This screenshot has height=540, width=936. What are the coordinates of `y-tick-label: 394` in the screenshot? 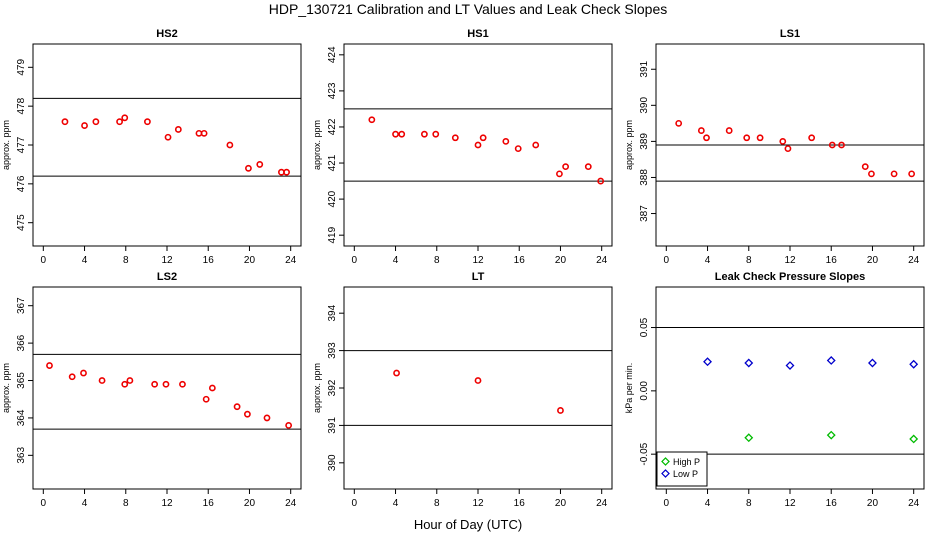 It's located at (332, 312).